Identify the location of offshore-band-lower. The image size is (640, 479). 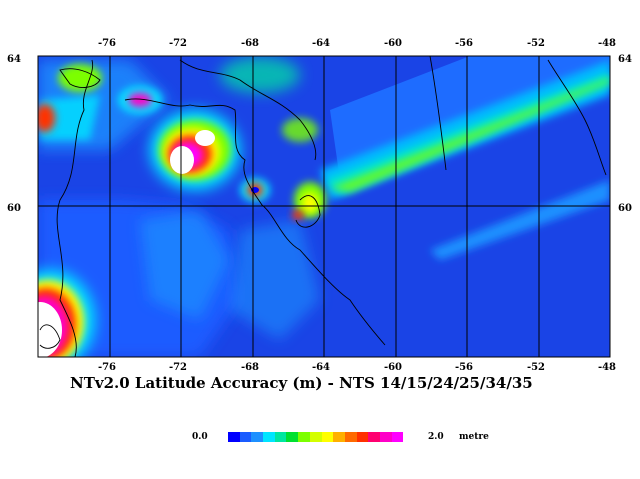
(520, 220).